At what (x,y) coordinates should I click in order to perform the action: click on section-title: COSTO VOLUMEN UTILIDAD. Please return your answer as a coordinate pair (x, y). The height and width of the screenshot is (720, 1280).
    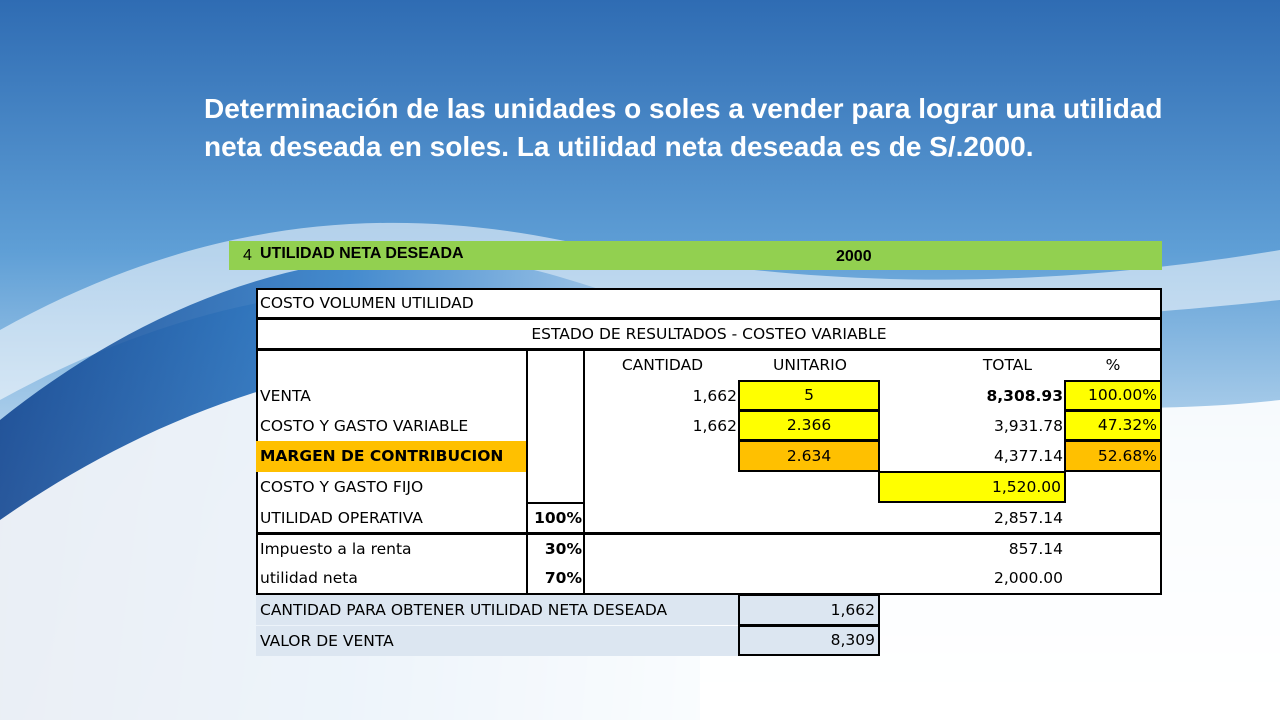
    Looking at the image, I should click on (367, 303).